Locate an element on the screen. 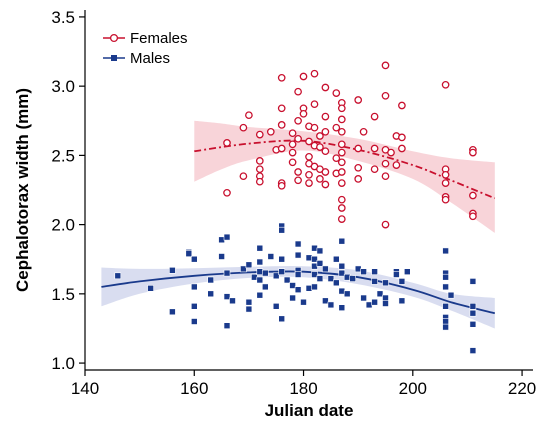 This screenshot has width=541, height=429. males-fit-line is located at coordinates (298, 292).